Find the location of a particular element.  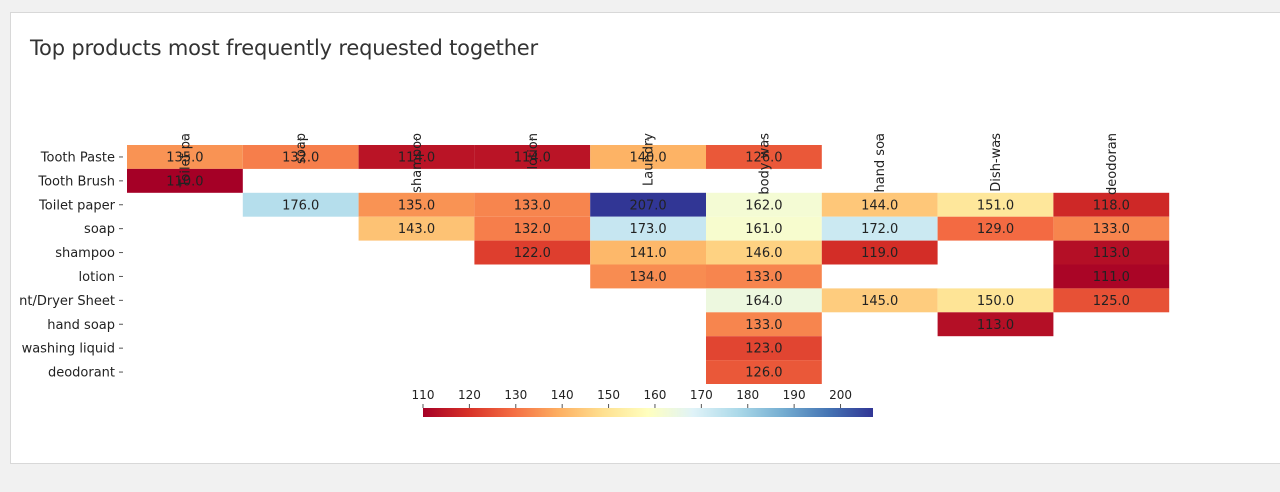

column-label: shampoo is located at coordinates (417, 163).